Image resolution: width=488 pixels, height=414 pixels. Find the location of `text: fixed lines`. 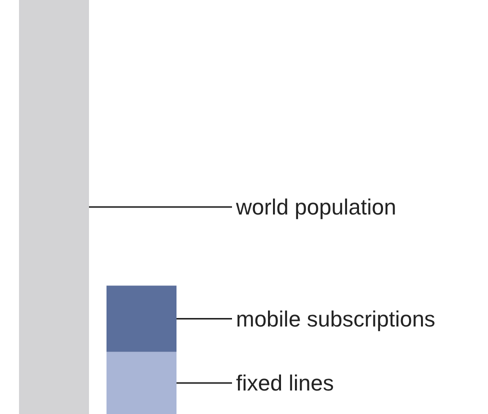

text: fixed lines is located at coordinates (285, 383).